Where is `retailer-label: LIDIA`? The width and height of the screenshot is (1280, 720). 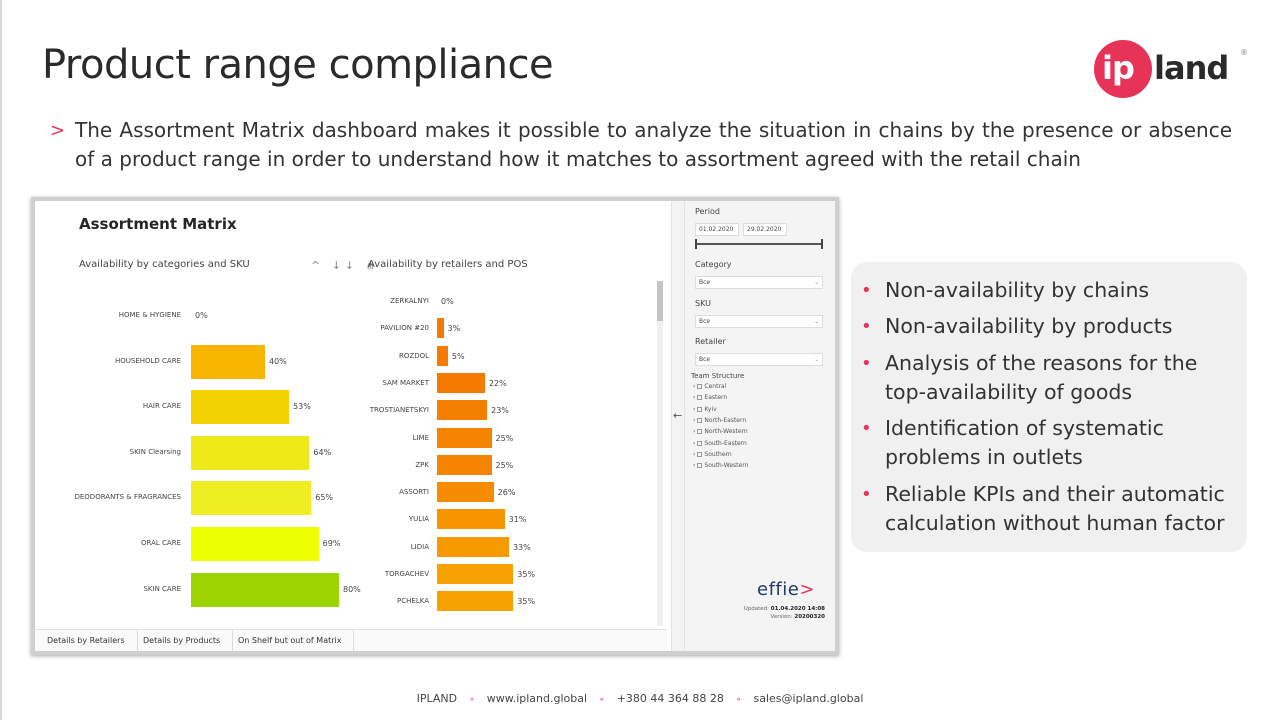
retailer-label: LIDIA is located at coordinates (419, 546).